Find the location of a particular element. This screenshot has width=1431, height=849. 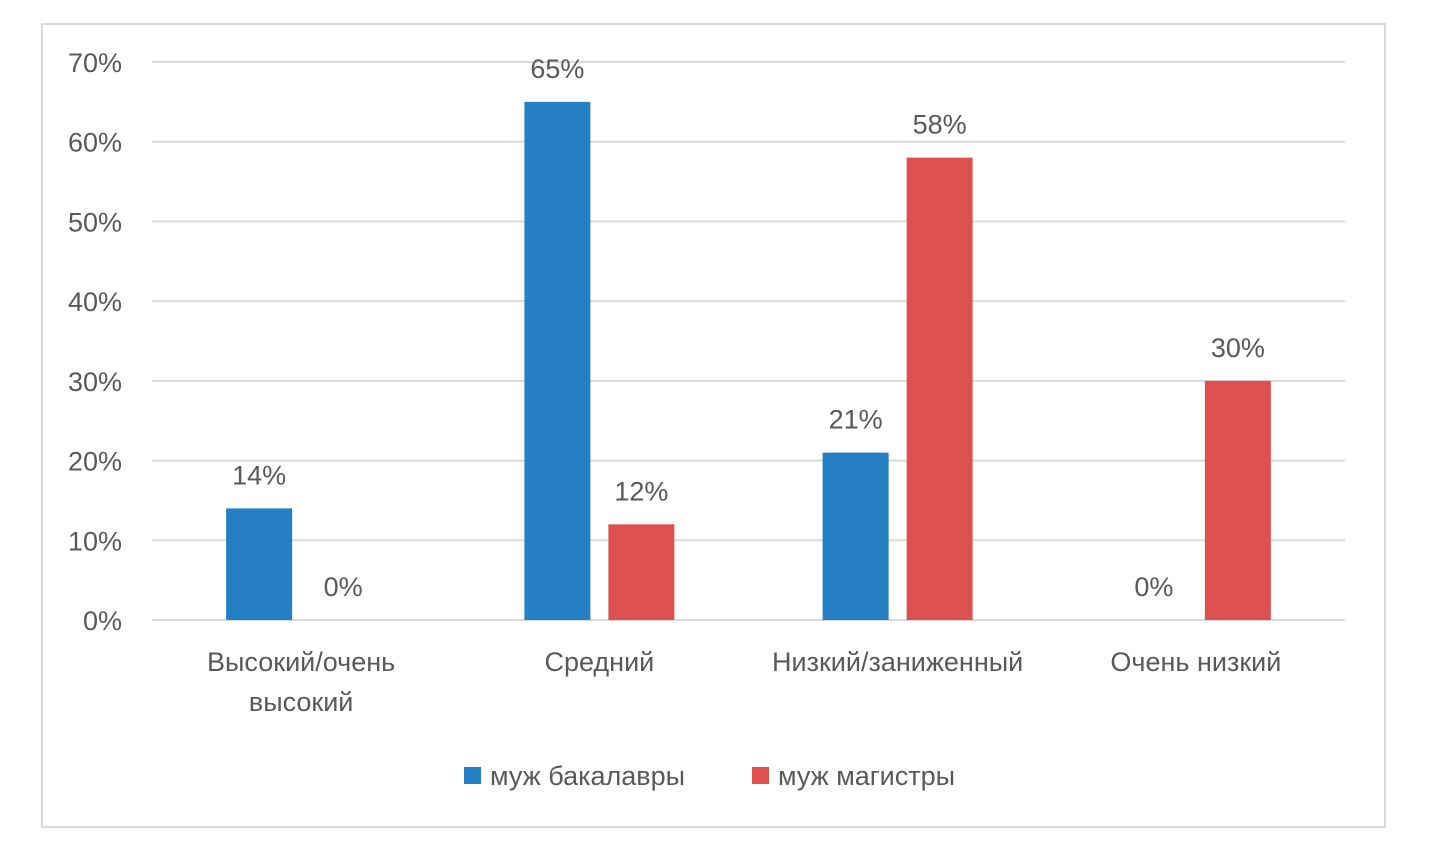

data-label: 30% is located at coordinates (1238, 348).